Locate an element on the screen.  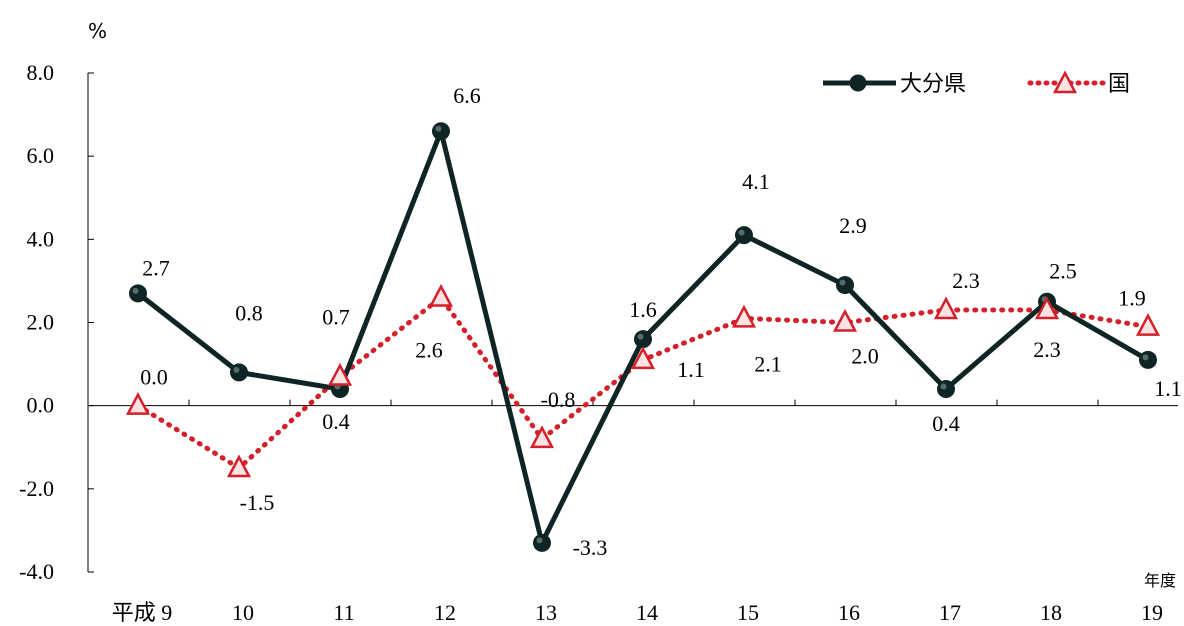
x-axis-unit-label: 年度 is located at coordinates (1160, 580).